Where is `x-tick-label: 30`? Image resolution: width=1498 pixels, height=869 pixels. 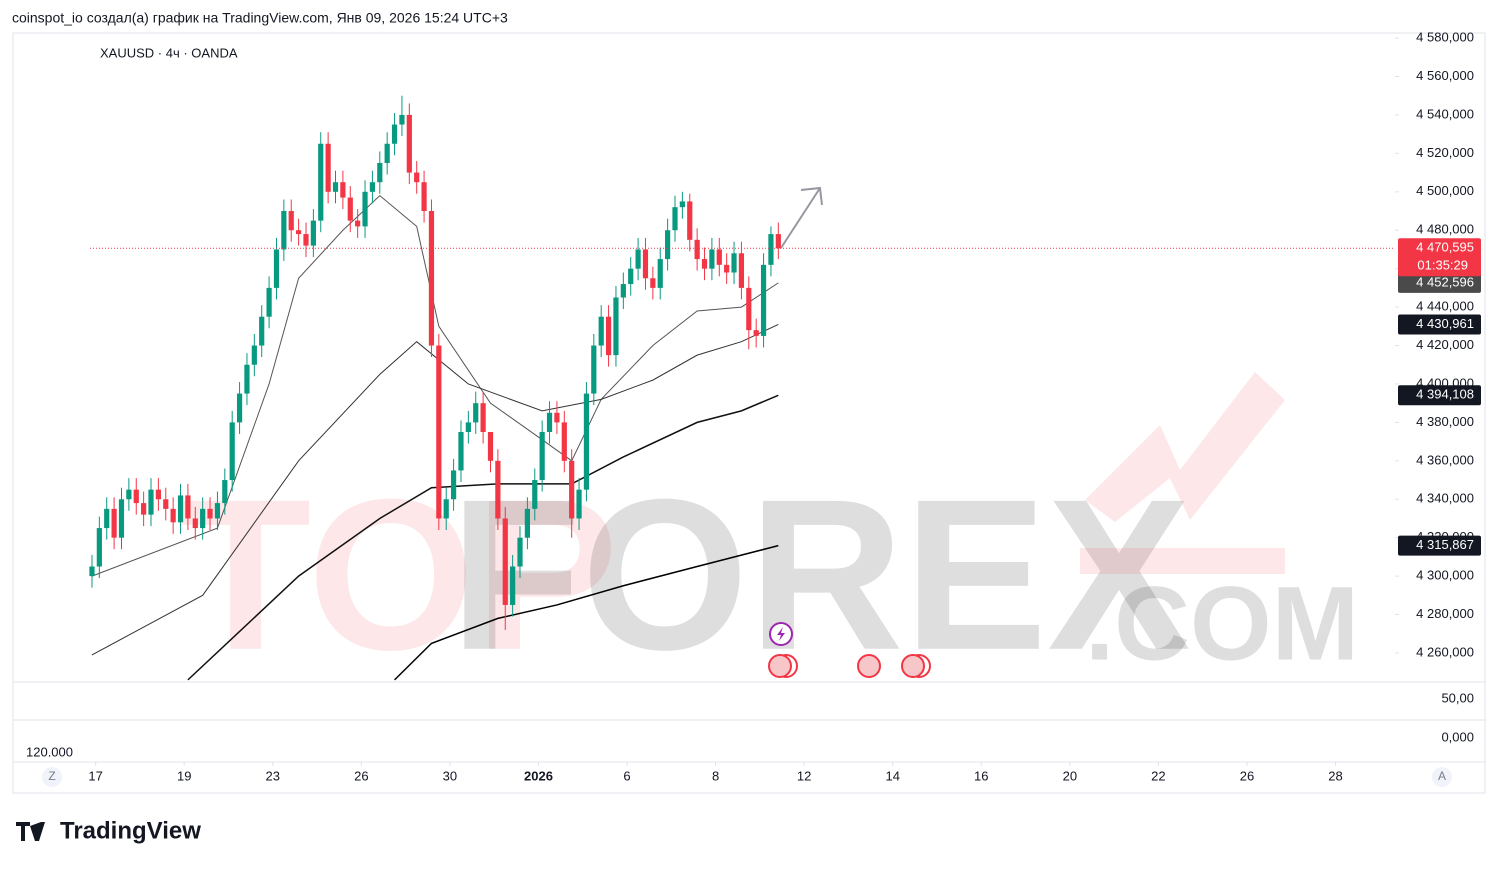
x-tick-label: 30 is located at coordinates (450, 775).